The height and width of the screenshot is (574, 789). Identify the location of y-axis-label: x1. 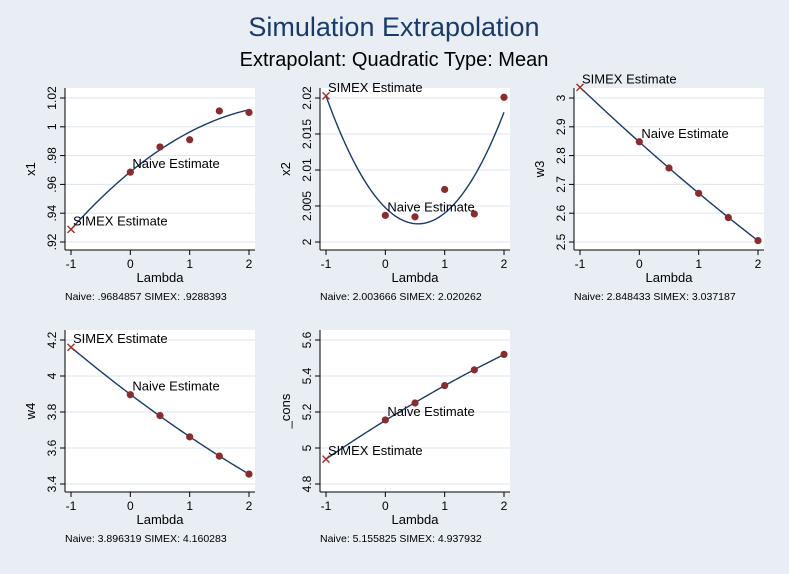
(30, 169).